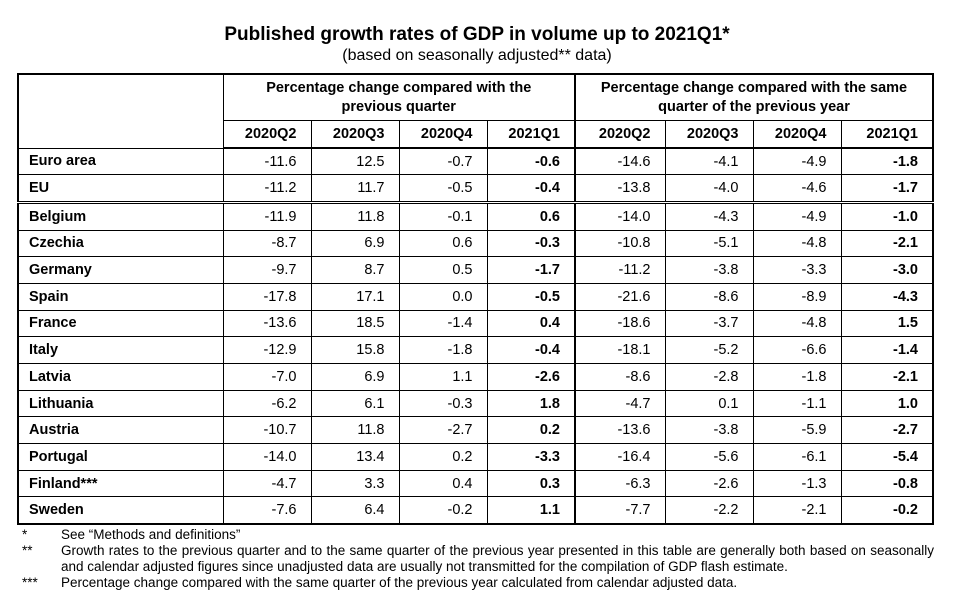 Image resolution: width=971 pixels, height=605 pixels. I want to click on value-cell: 0.3, so click(531, 483).